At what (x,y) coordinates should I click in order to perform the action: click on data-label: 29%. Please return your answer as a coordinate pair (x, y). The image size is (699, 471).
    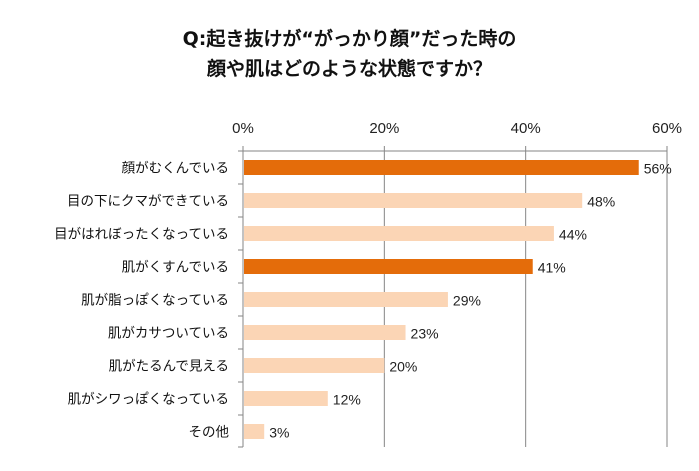
    Looking at the image, I should click on (467, 301).